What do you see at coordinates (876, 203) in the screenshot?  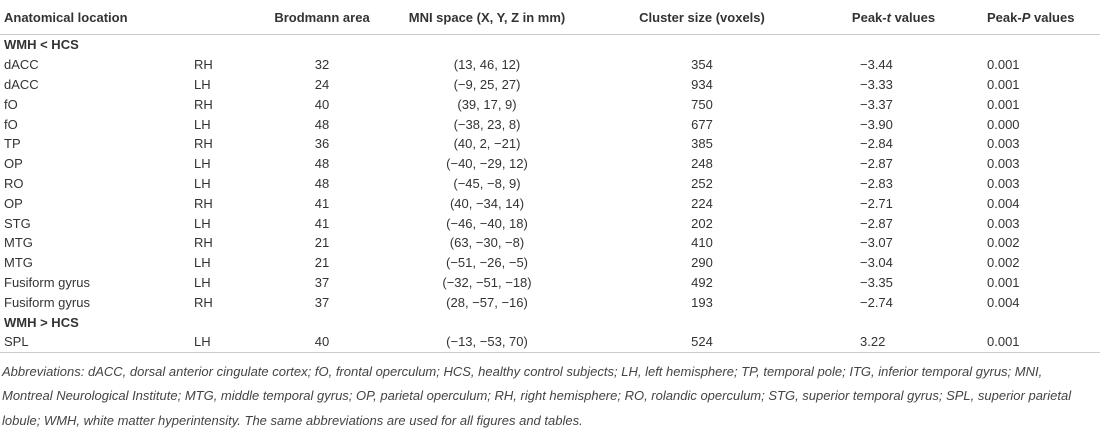 I see `cell: −2.71` at bounding box center [876, 203].